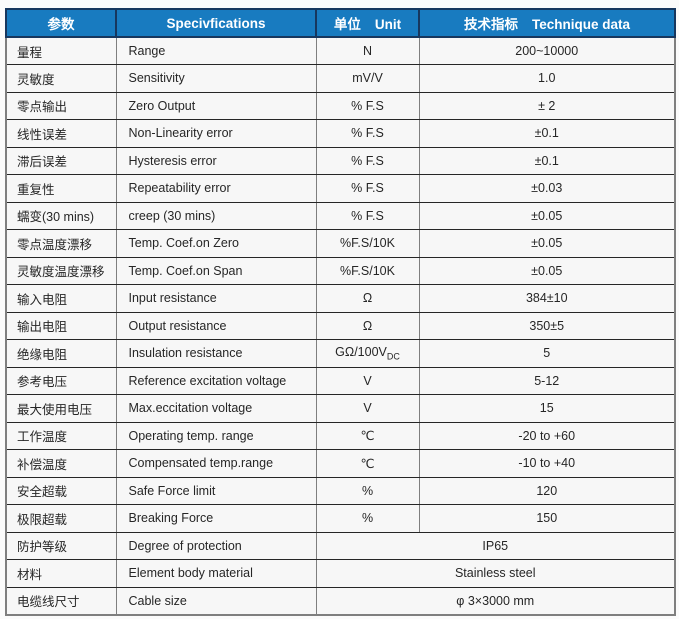  I want to click on unit-text: GΩ/100V, so click(361, 352).